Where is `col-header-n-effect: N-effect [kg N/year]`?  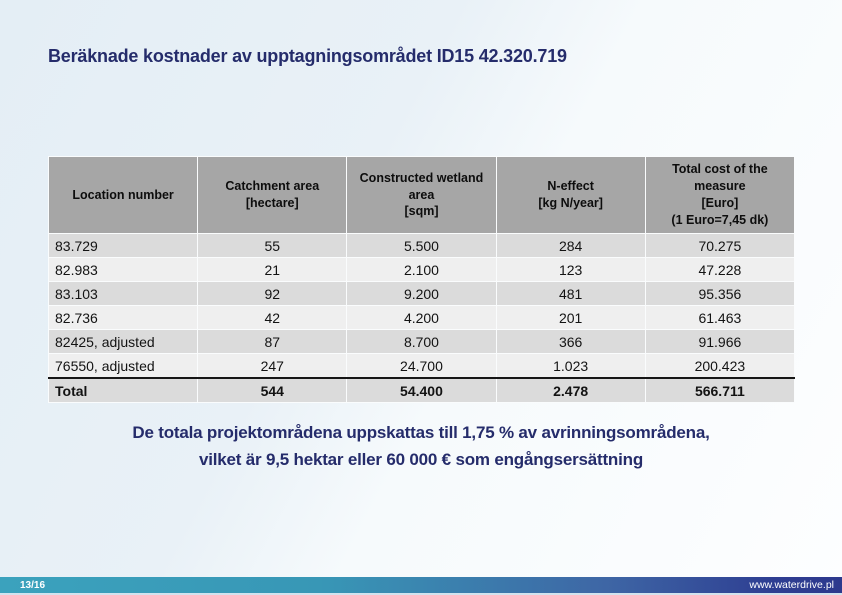 col-header-n-effect: N-effect [kg N/year] is located at coordinates (570, 195).